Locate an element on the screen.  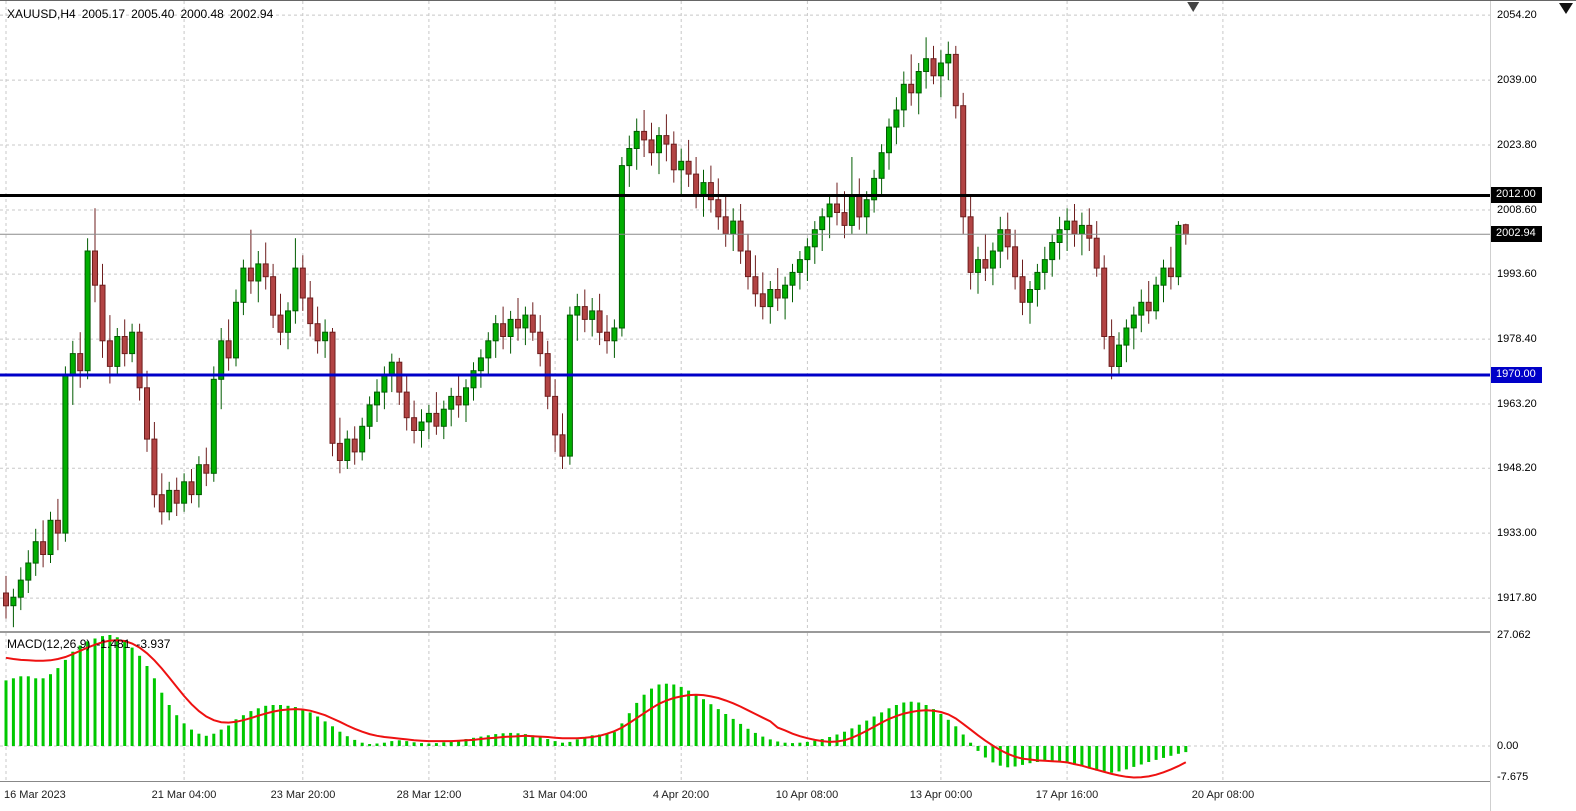
chart-shift-marker is located at coordinates (1193, 7).